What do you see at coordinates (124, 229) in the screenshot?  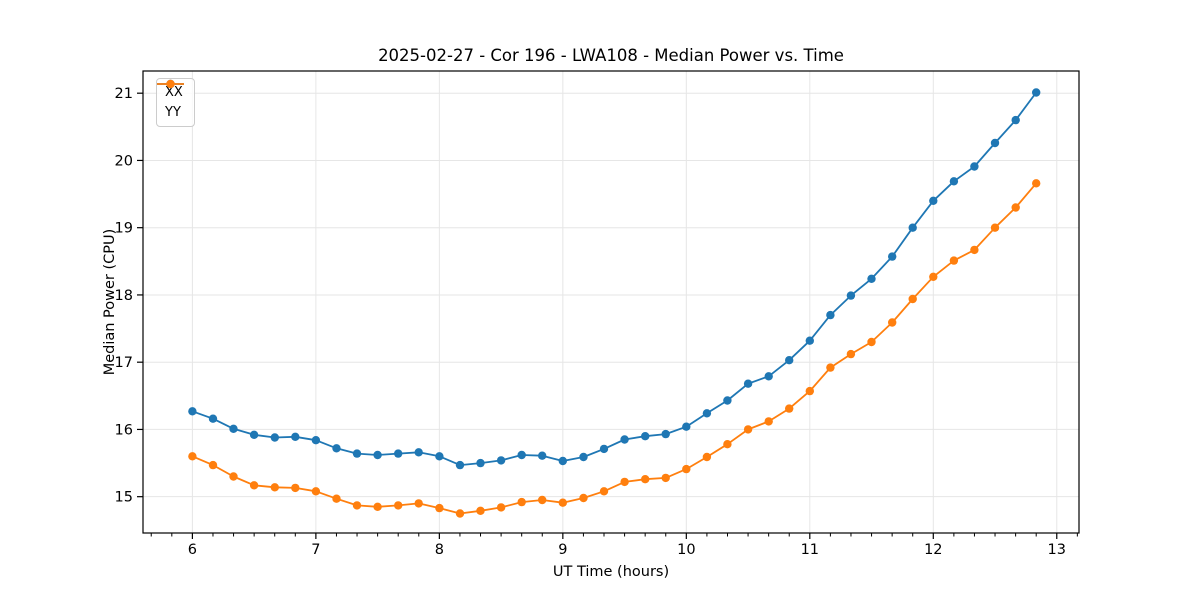 I see `y-tick-label: 19` at bounding box center [124, 229].